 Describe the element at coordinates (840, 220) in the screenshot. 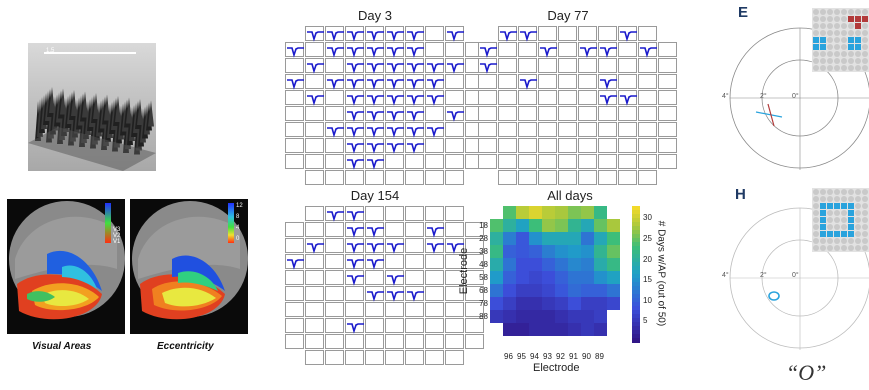

I see `electrode-map-h` at that location.